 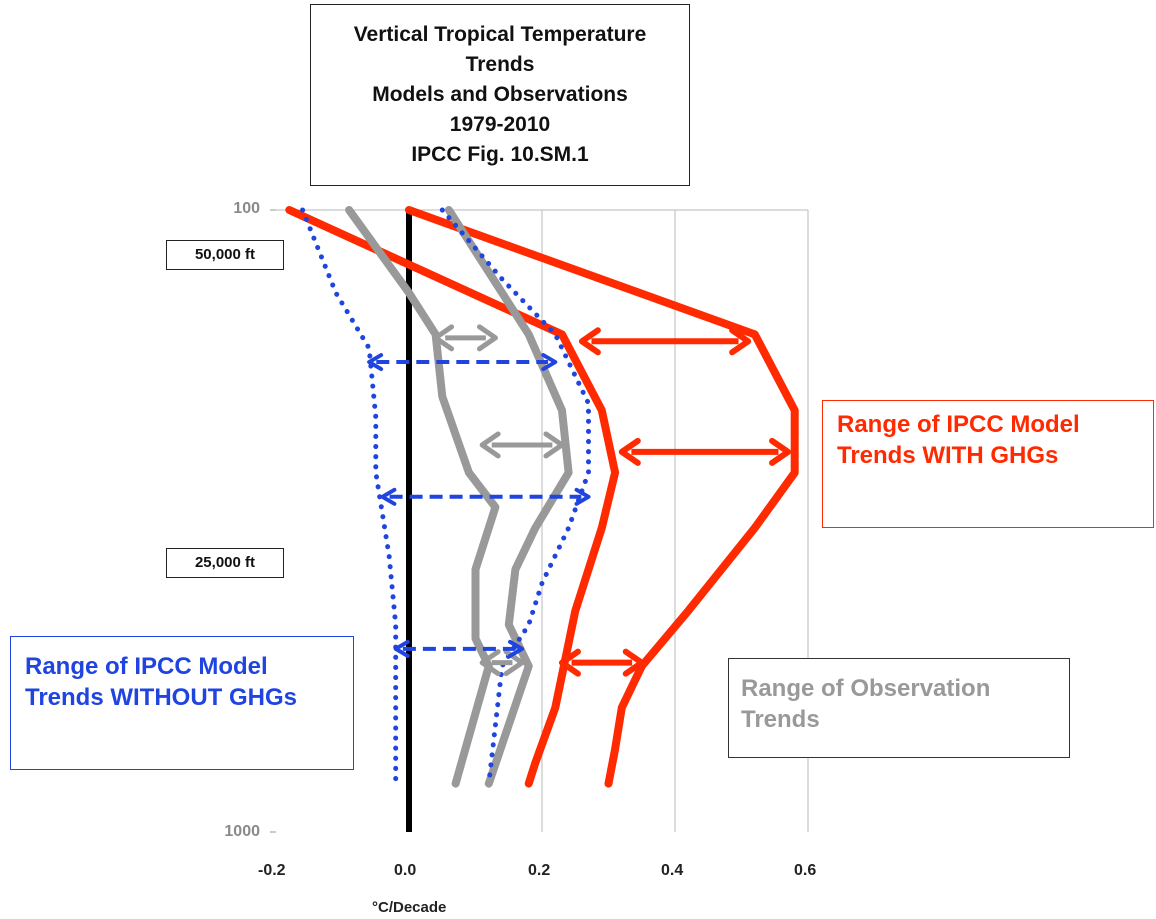 I want to click on x-tick-label-neg0.2: -0.2, so click(x=272, y=870).